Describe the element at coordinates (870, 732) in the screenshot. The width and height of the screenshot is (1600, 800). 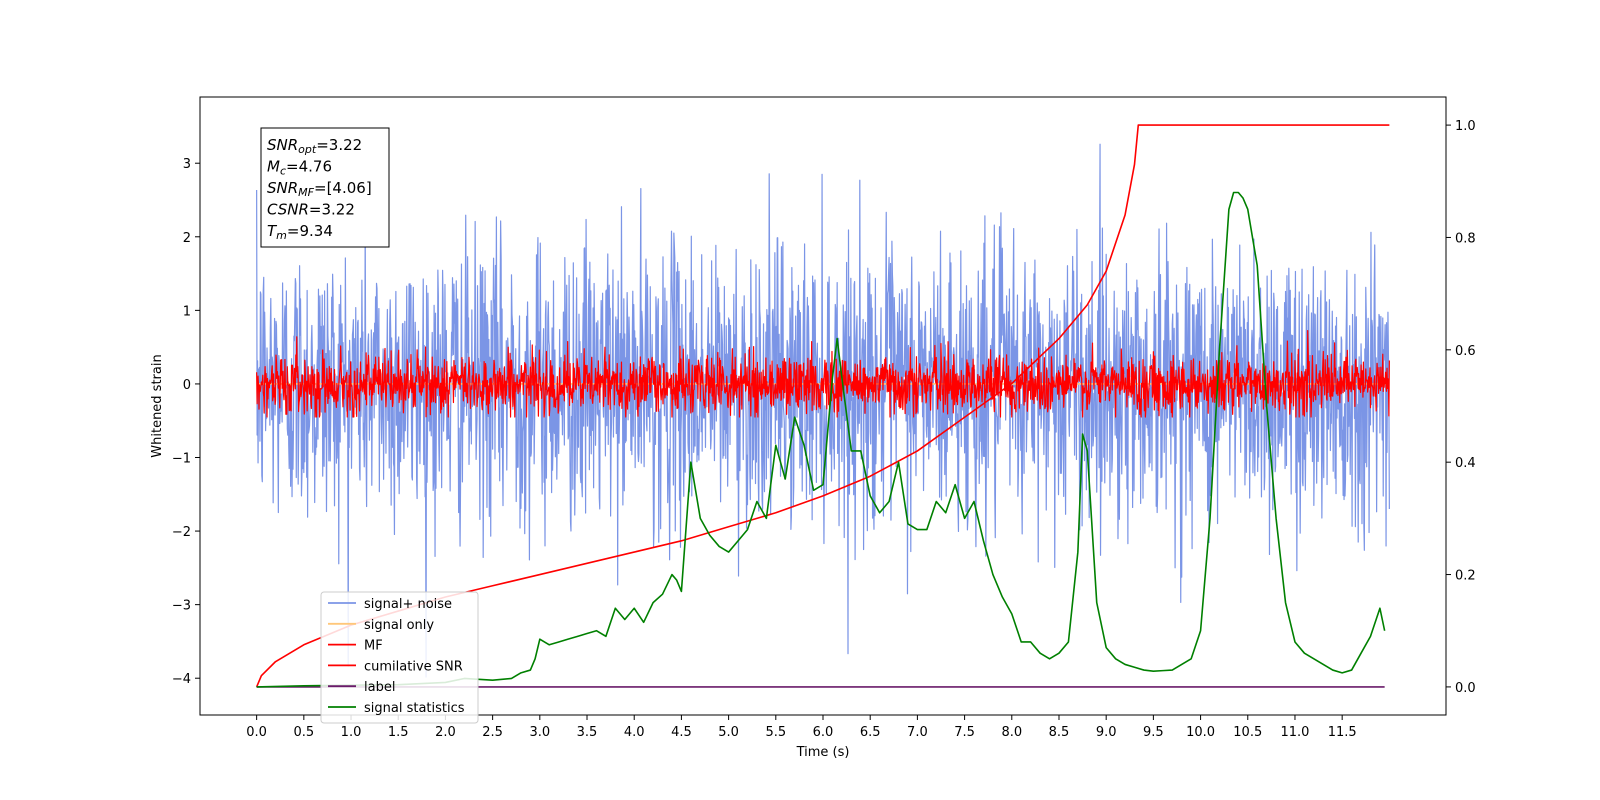
I see `x-tick-label: 6.5` at that location.